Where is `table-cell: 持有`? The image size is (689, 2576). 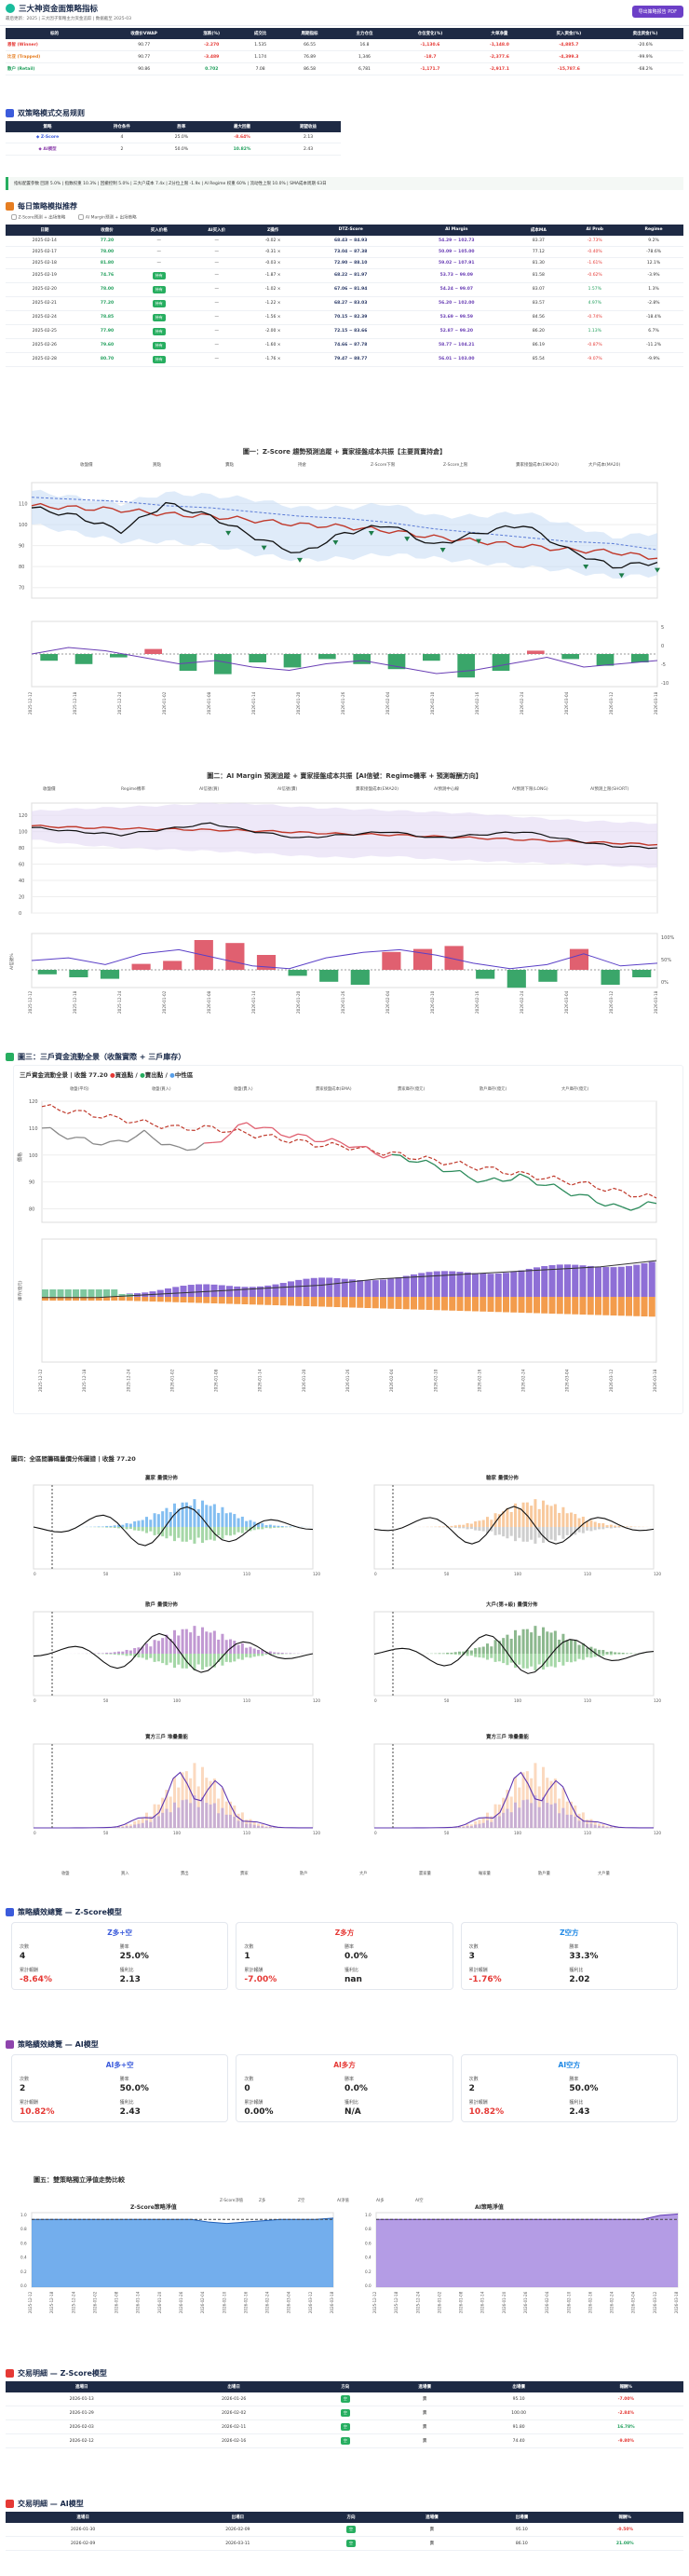
table-cell: 持有 is located at coordinates (159, 331).